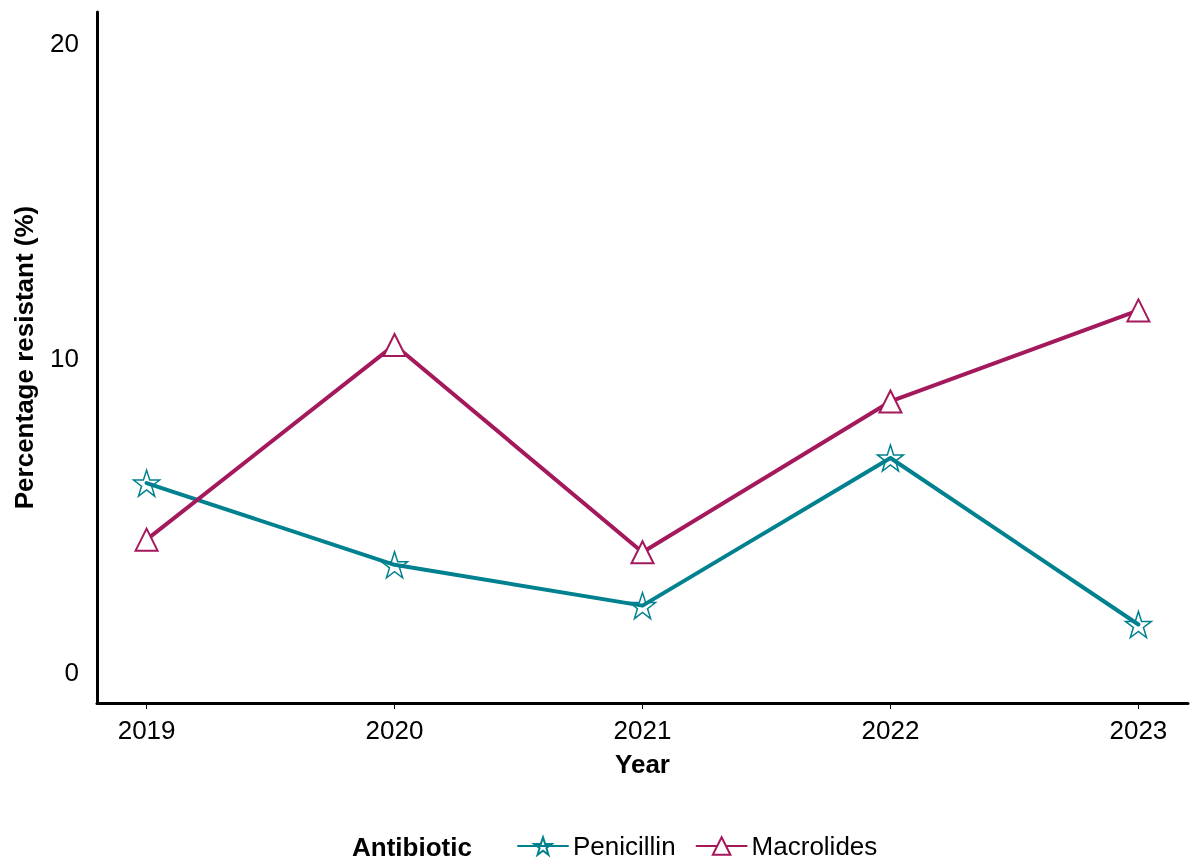 This screenshot has height=868, width=1190. What do you see at coordinates (624, 846) in the screenshot?
I see `legend-label: Penicillin` at bounding box center [624, 846].